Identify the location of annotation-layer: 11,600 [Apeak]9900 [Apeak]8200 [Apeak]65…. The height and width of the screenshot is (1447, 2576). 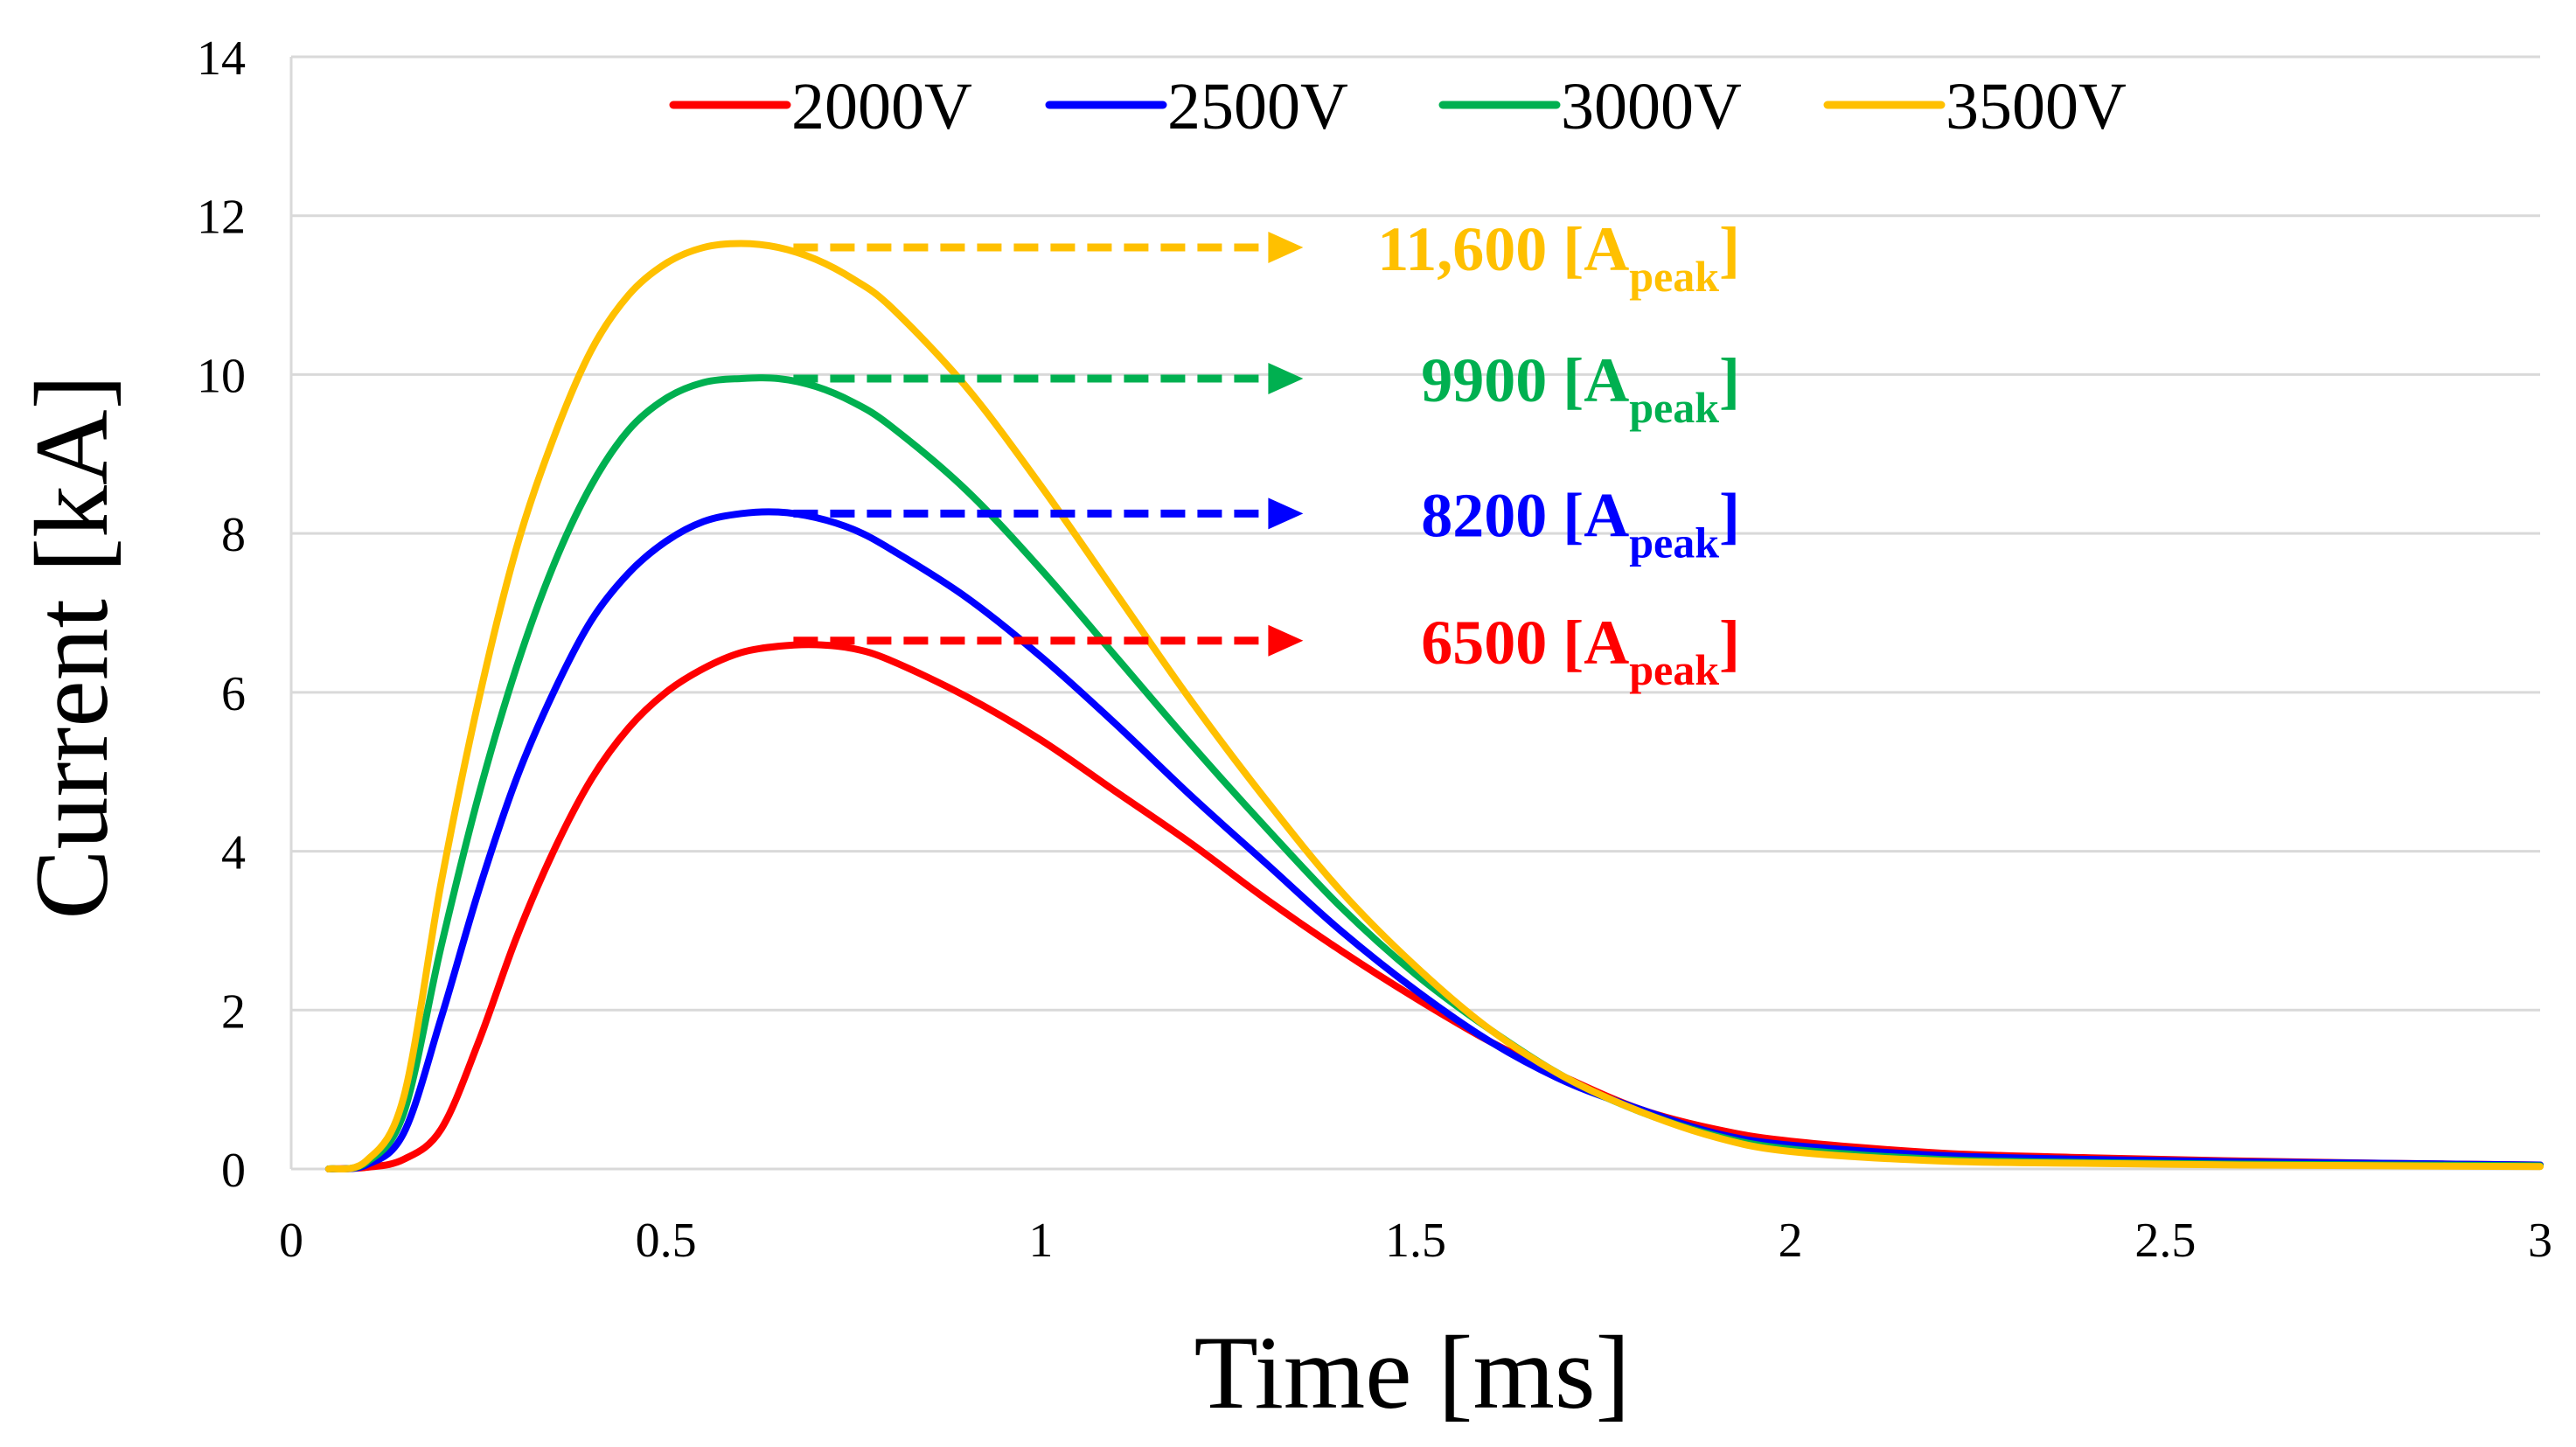
(1266, 454).